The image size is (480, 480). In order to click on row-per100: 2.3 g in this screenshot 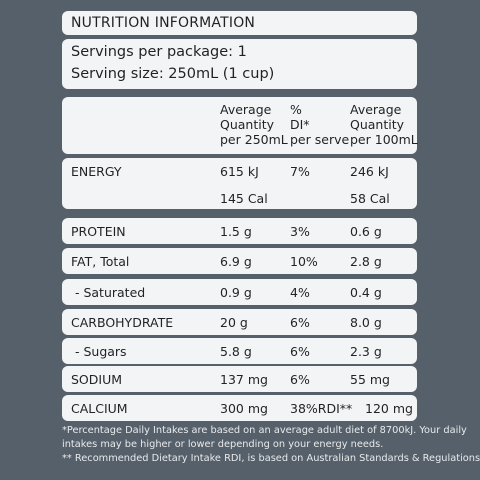, I will do `click(366, 351)`.